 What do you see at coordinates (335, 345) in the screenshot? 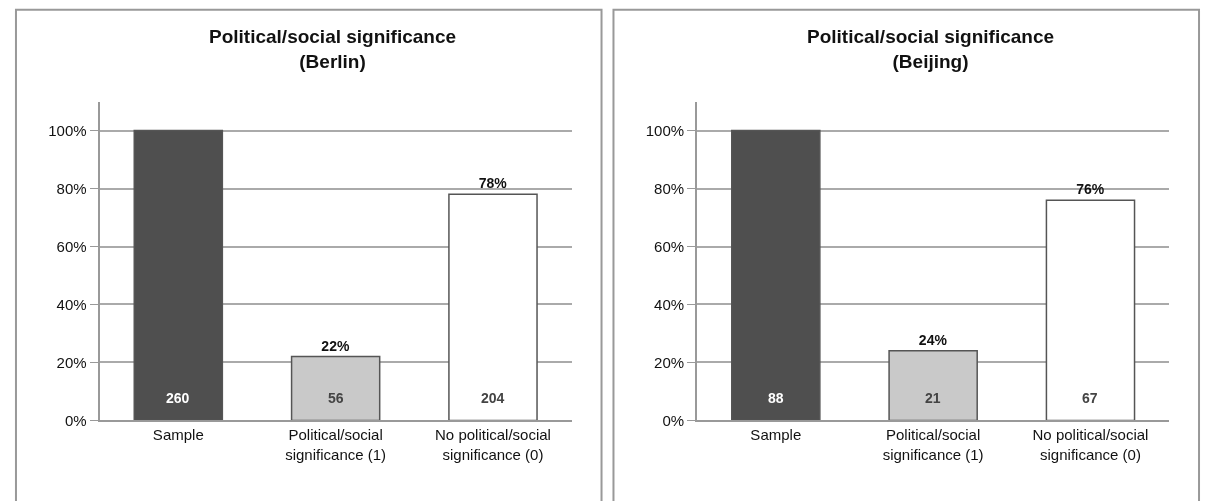
I see `data-label: 22%` at bounding box center [335, 345].